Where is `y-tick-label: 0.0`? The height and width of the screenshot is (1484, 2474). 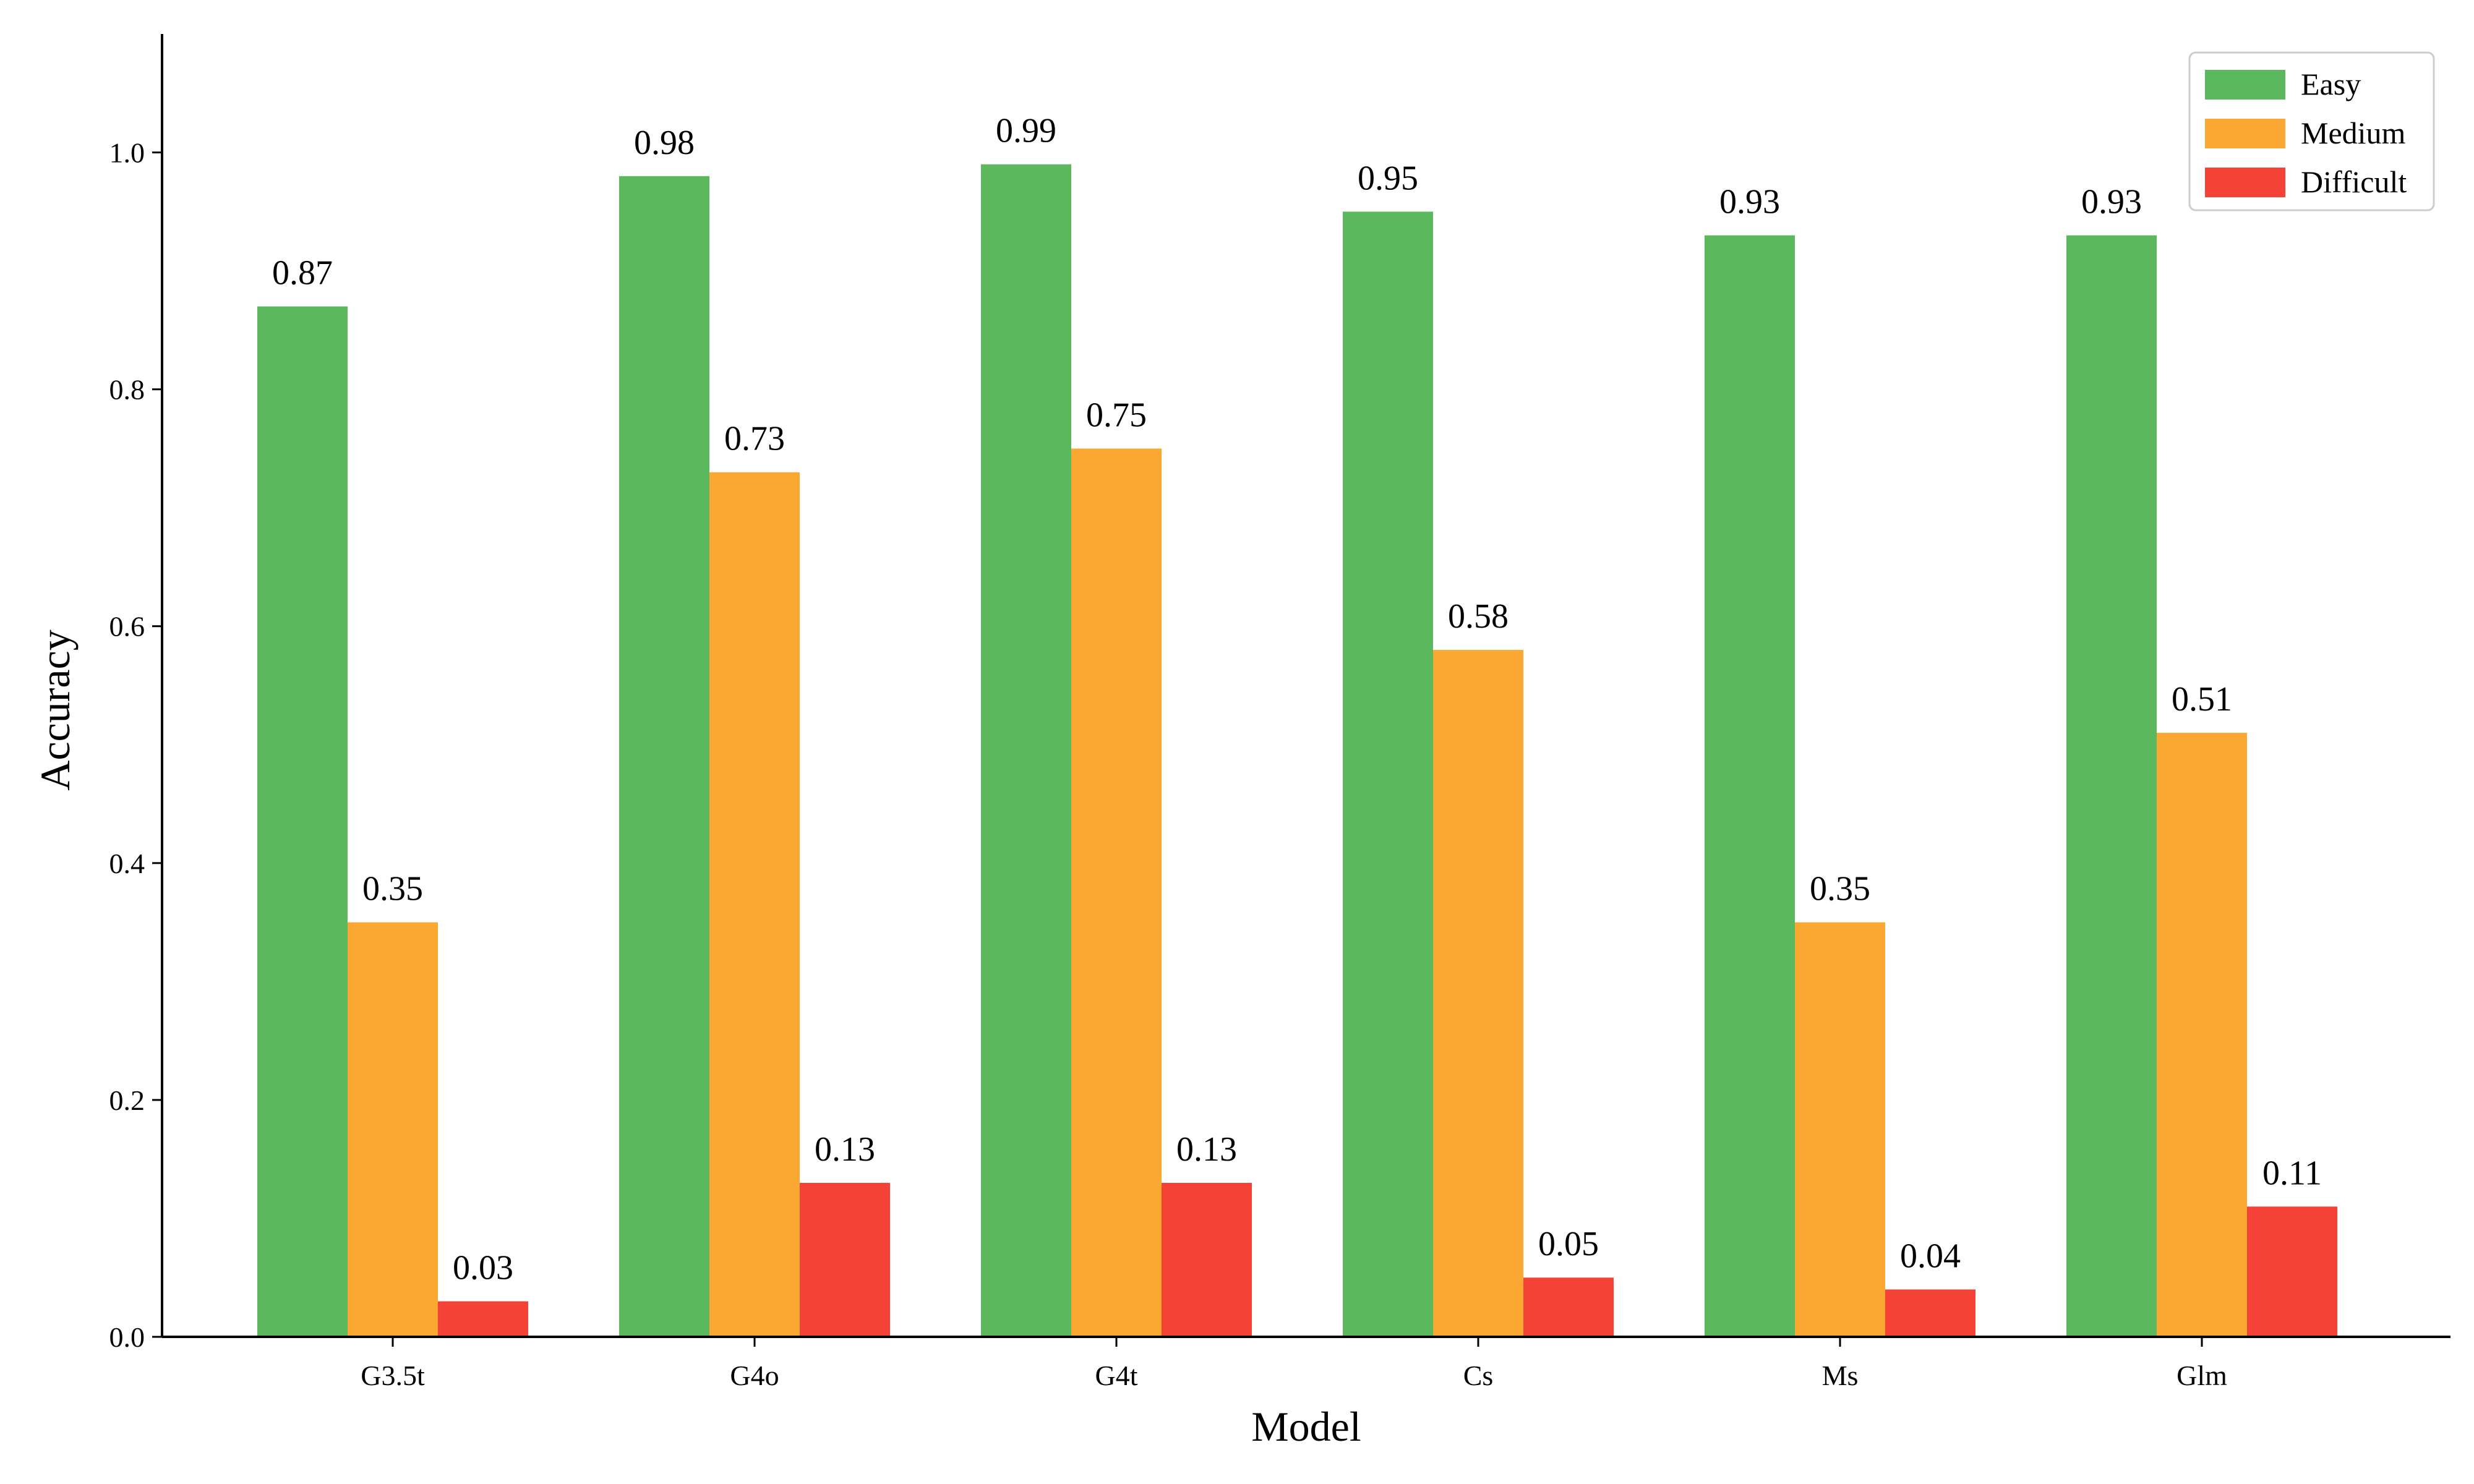 y-tick-label: 0.0 is located at coordinates (127, 1337).